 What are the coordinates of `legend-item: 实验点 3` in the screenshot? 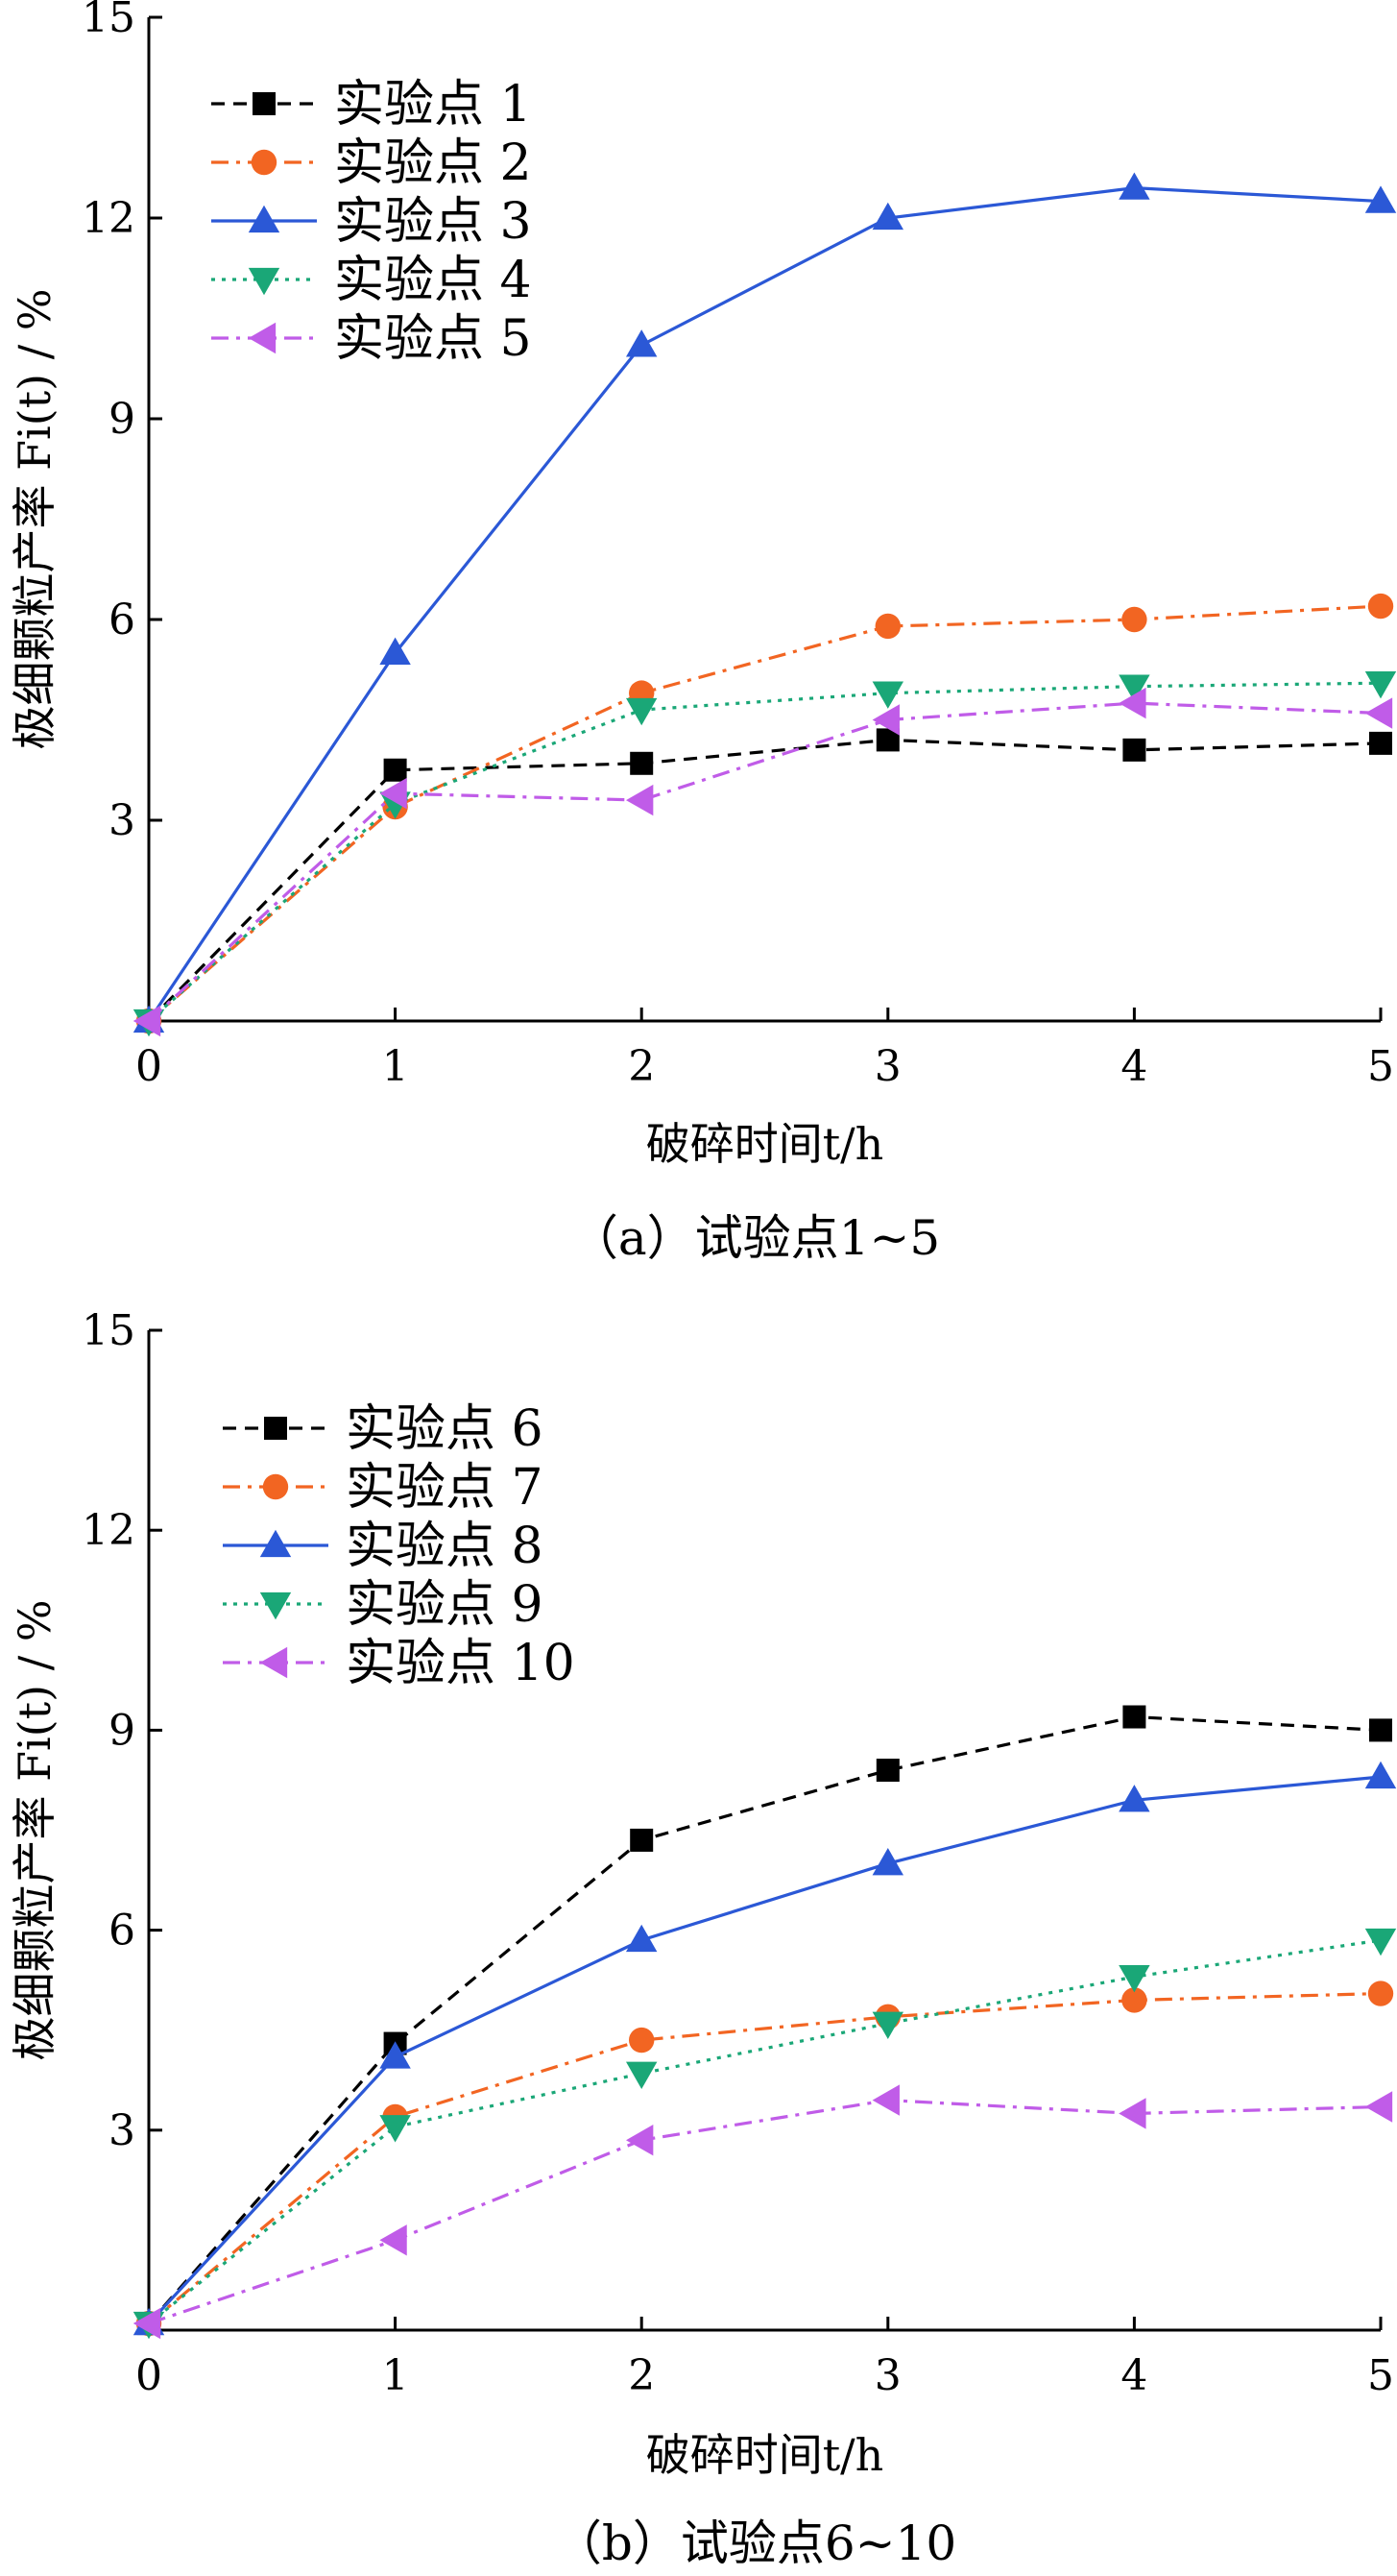 It's located at (371, 222).